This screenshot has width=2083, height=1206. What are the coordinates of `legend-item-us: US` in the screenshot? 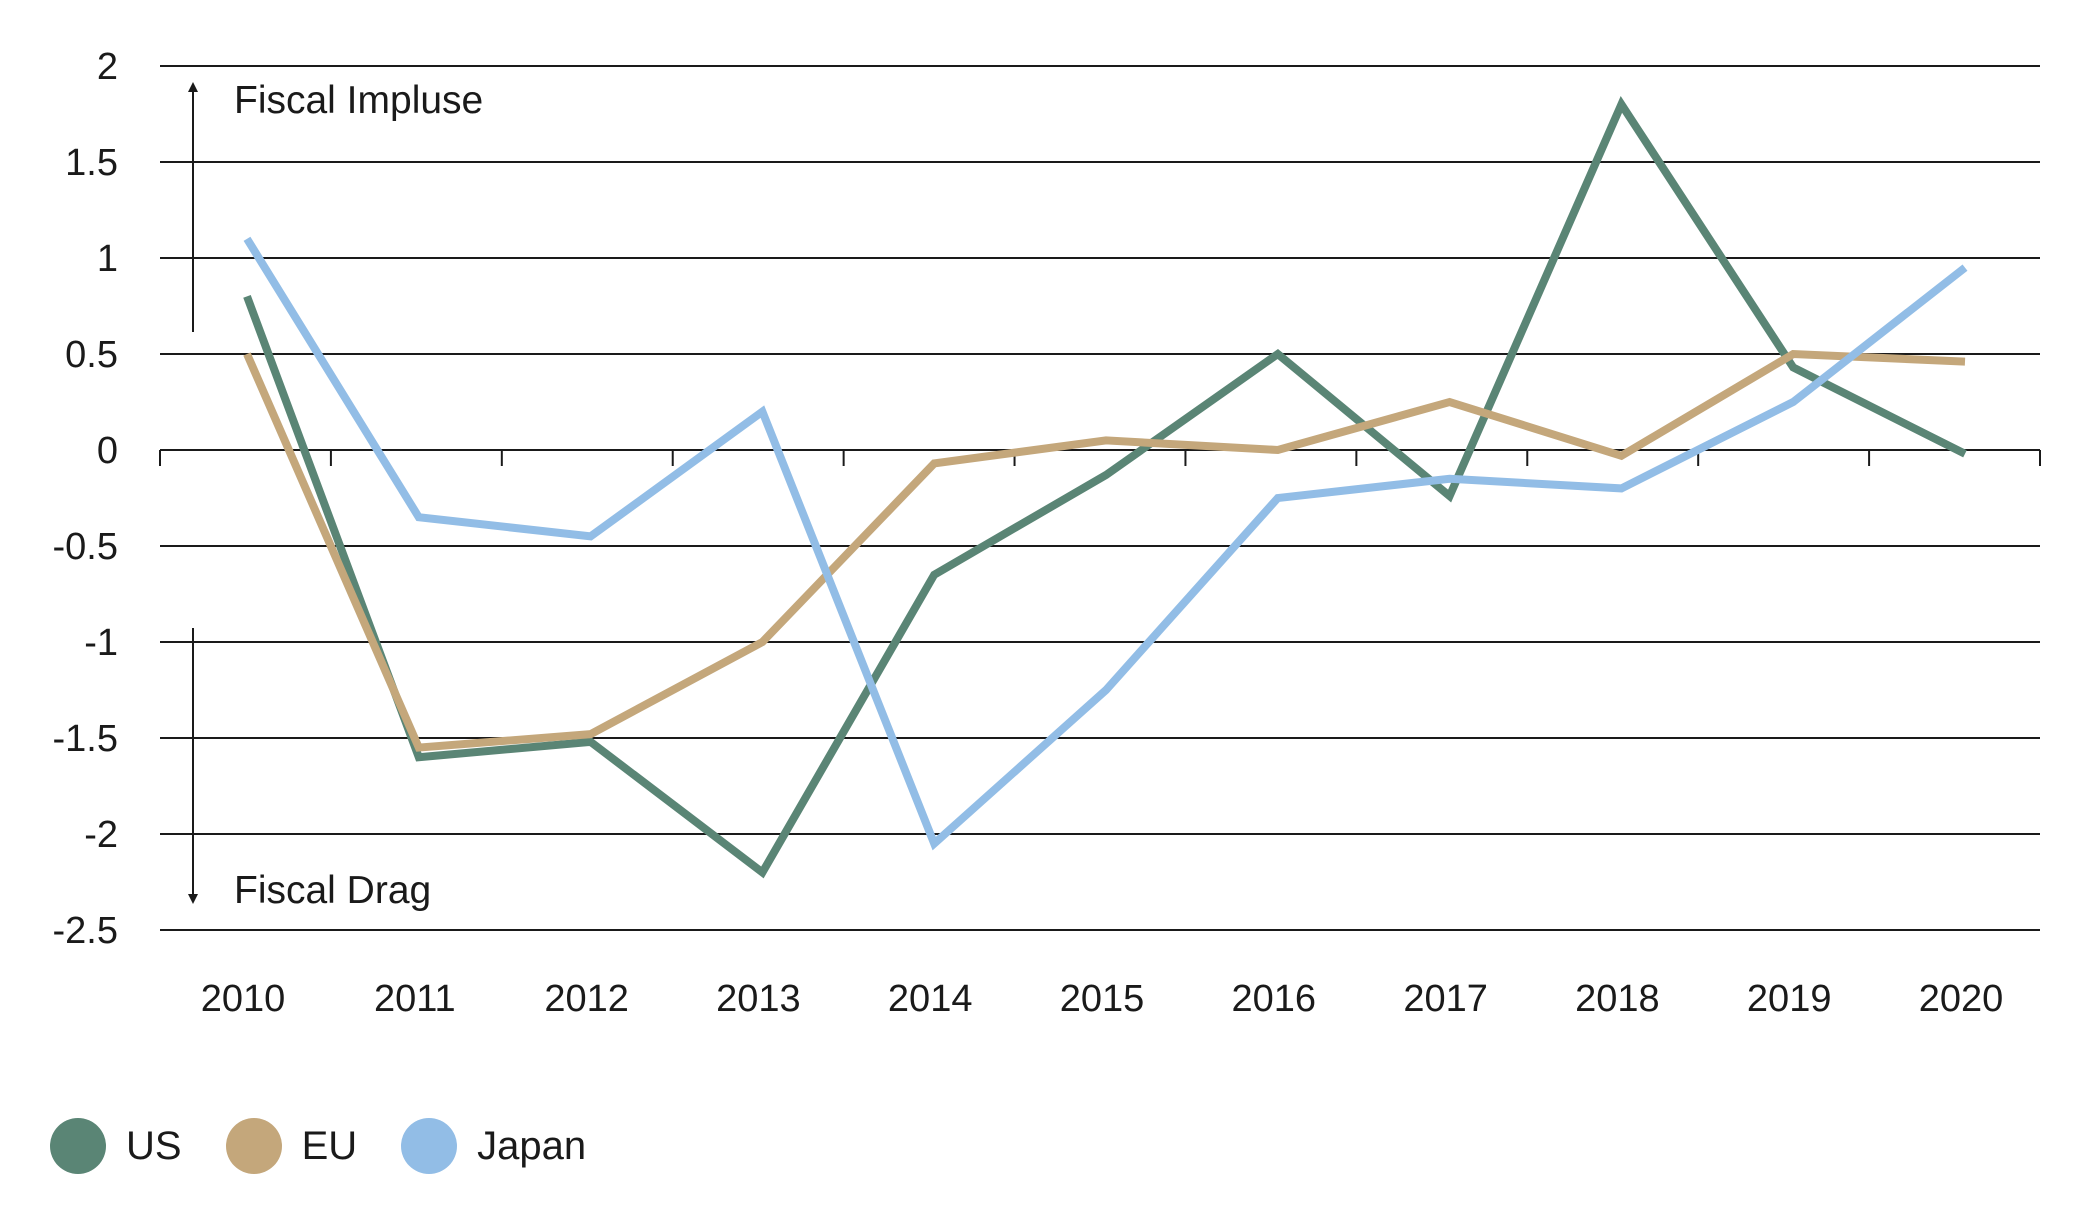 It's located at (116, 1146).